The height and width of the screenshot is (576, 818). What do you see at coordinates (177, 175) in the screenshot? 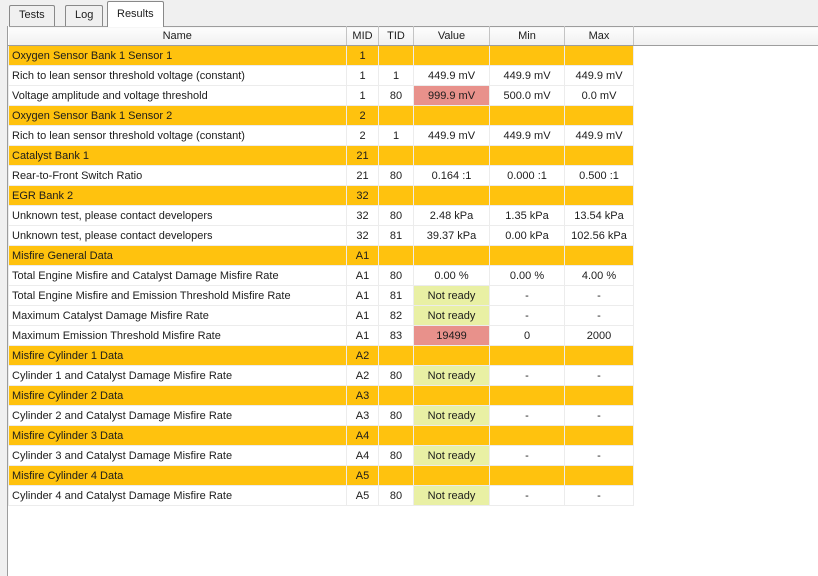
I see `cell-name: Rear-to-Front Switch Ratio` at bounding box center [177, 175].